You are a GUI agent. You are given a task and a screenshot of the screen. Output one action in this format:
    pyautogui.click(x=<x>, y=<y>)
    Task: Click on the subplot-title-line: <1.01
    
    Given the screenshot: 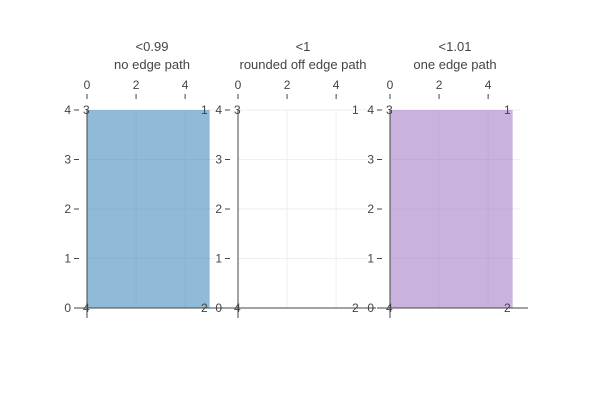 What is the action you would take?
    pyautogui.click(x=455, y=46)
    